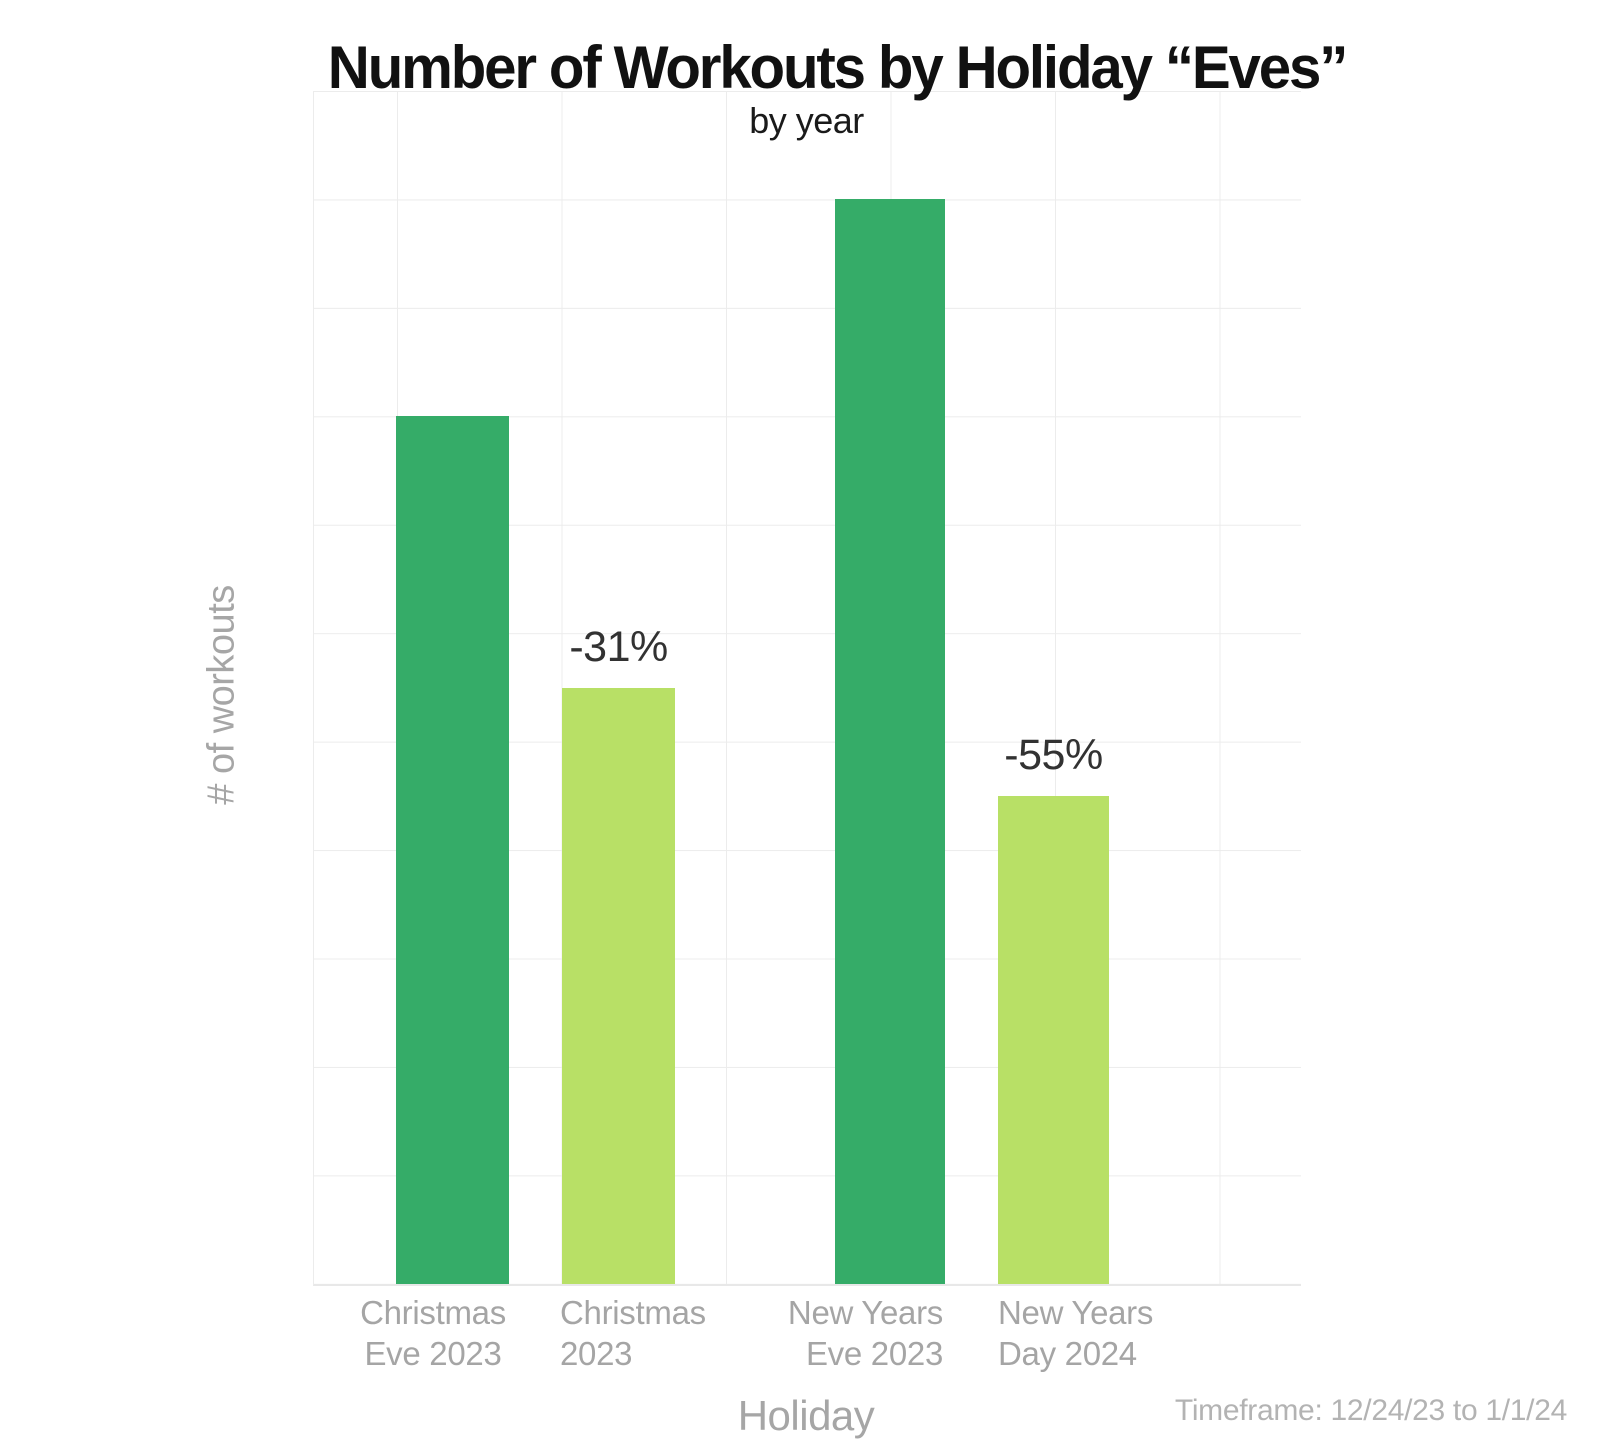 The image size is (1600, 1444). I want to click on x-tick-line: 2023, so click(596, 1353).